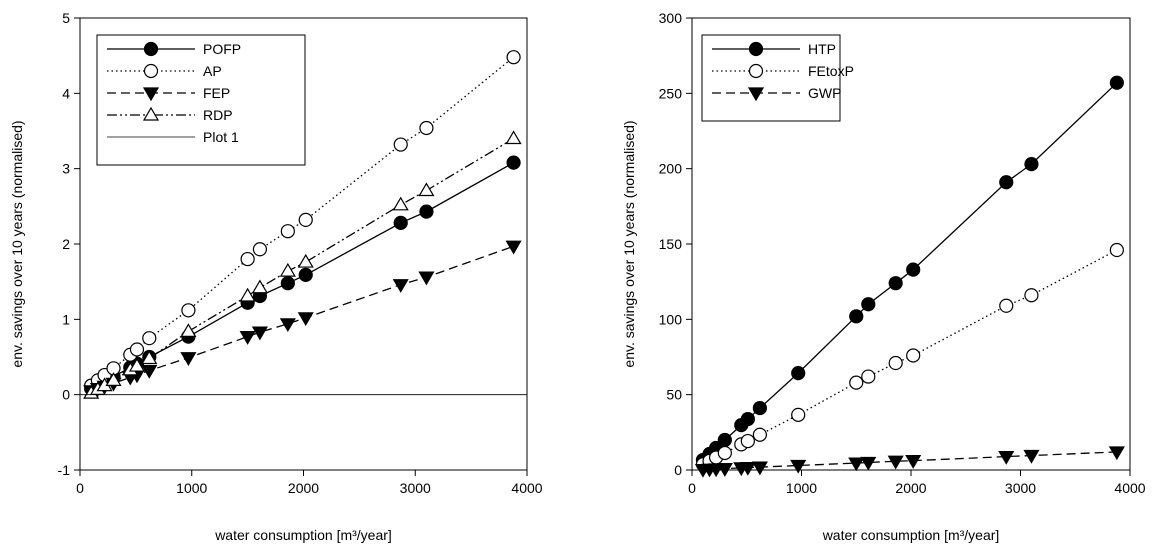 Image resolution: width=1156 pixels, height=555 pixels. Describe the element at coordinates (671, 169) in the screenshot. I see `y-tick-label: 200` at that location.